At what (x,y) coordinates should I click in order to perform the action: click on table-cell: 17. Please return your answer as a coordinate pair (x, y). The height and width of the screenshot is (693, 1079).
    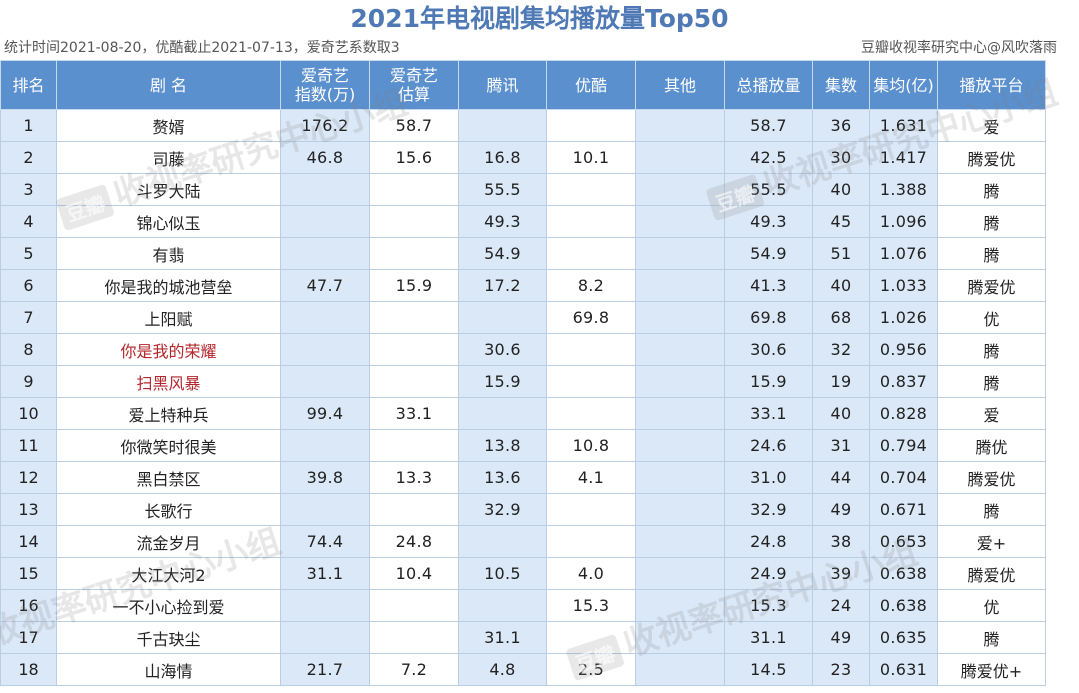
    Looking at the image, I should click on (28, 637).